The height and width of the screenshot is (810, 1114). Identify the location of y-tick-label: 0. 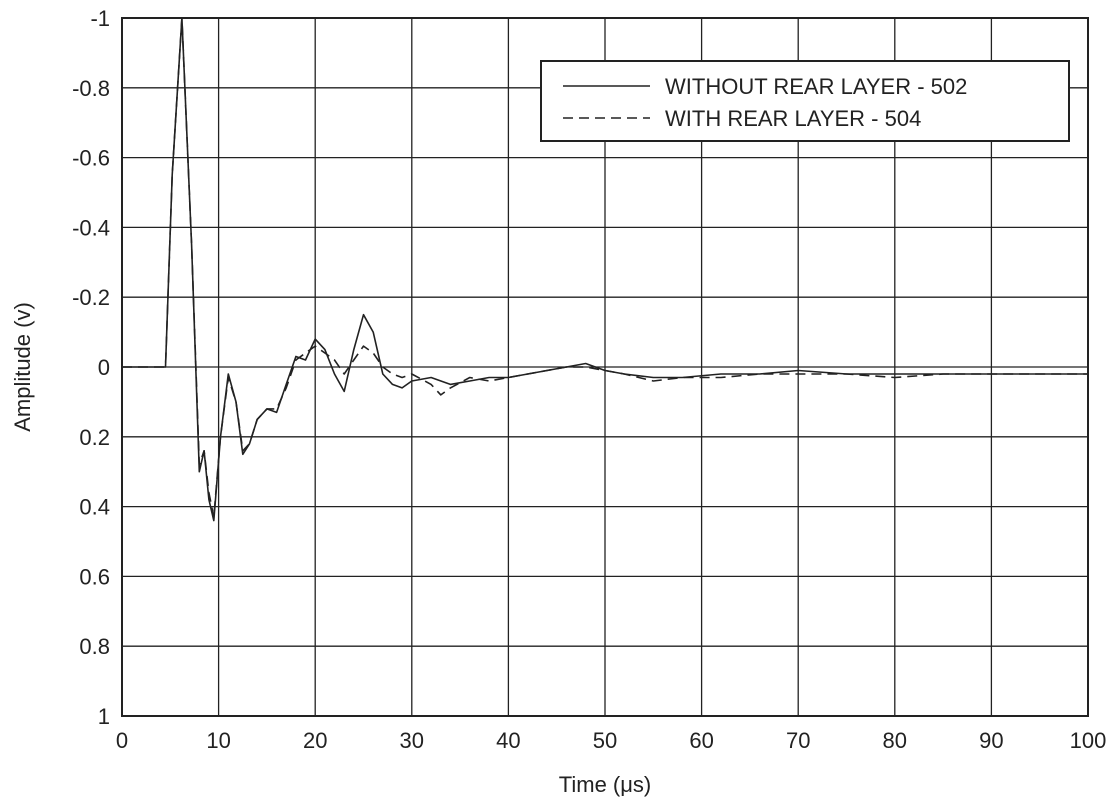
(104, 367).